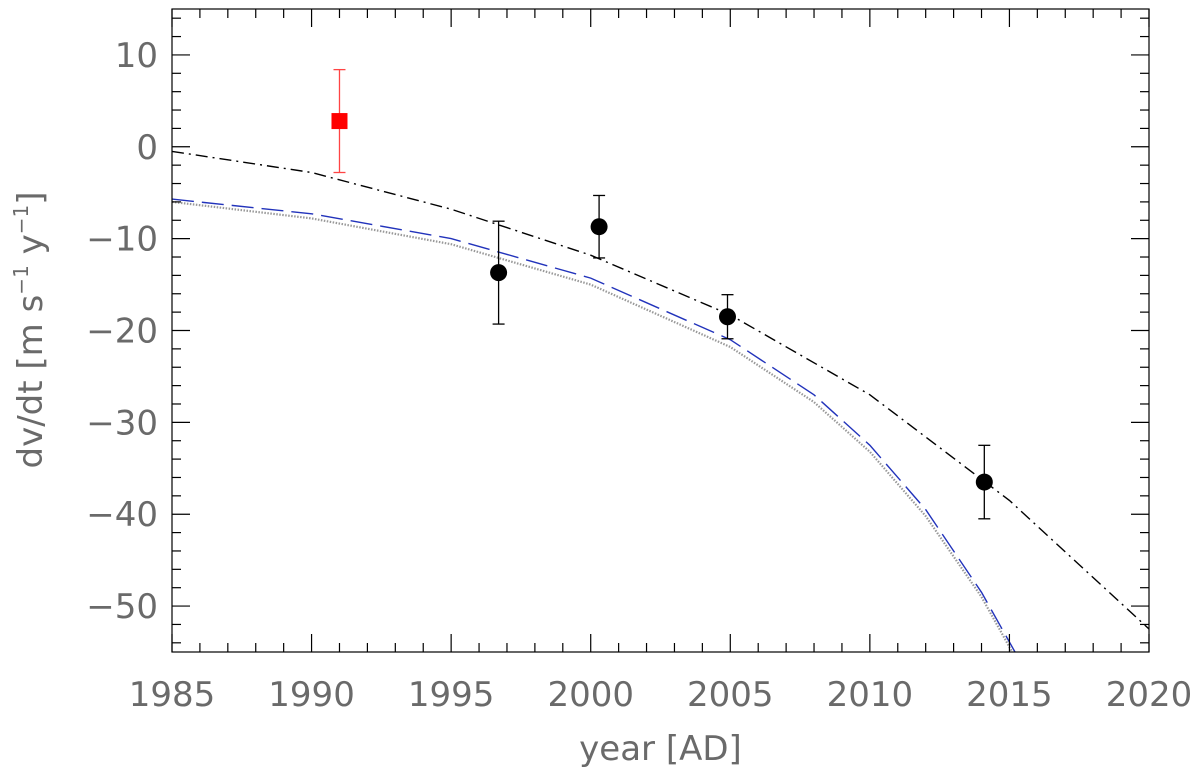  I want to click on y-tick-label: 10, so click(136, 56).